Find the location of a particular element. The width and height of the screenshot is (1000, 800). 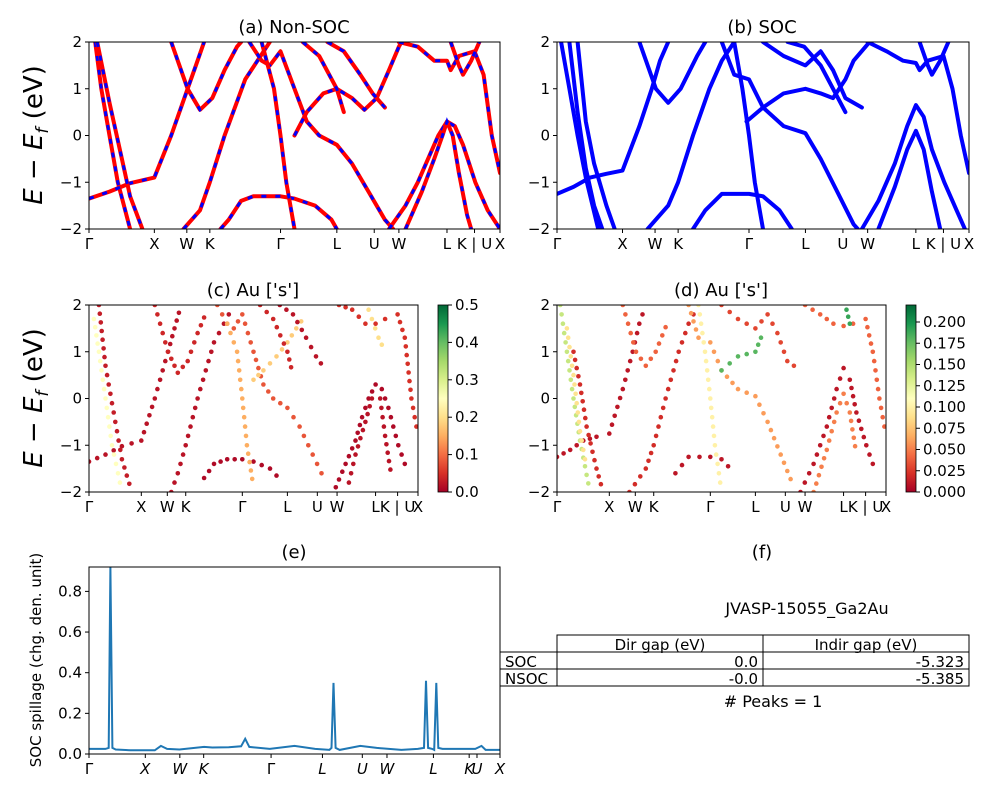

ytick-label-e: 0.6 is located at coordinates (70, 632).